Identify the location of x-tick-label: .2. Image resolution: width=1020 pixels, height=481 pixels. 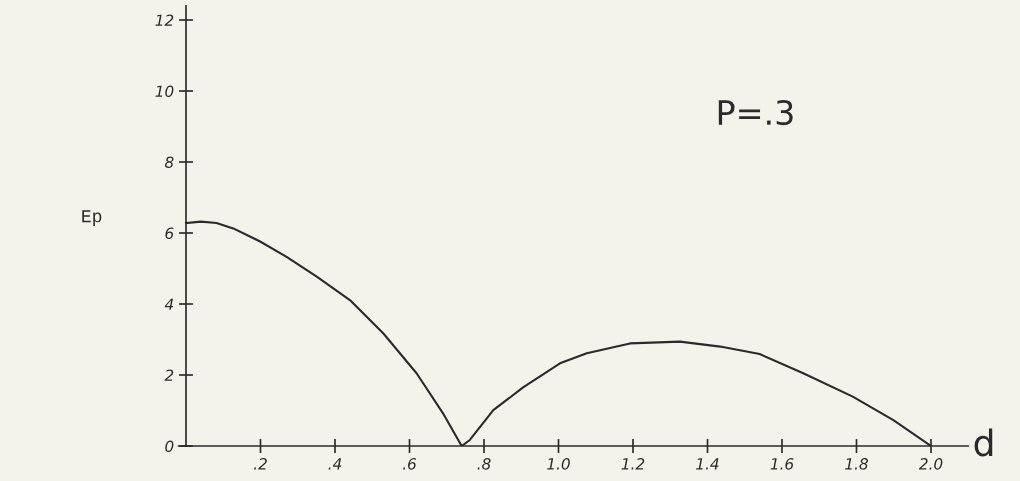
(260, 464).